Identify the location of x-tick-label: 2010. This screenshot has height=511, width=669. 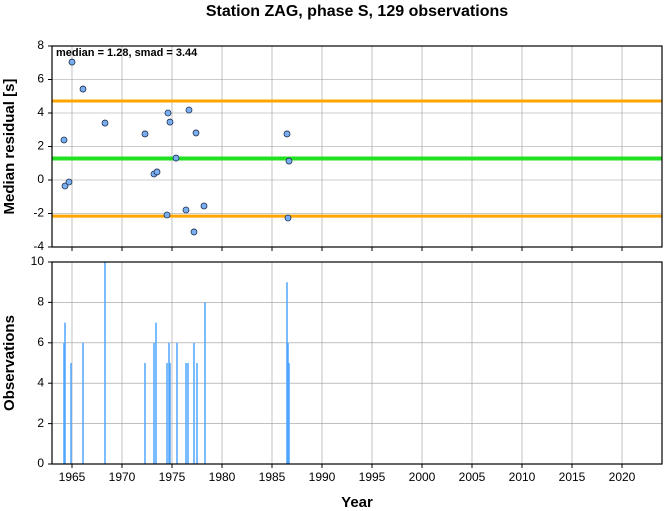
(522, 477).